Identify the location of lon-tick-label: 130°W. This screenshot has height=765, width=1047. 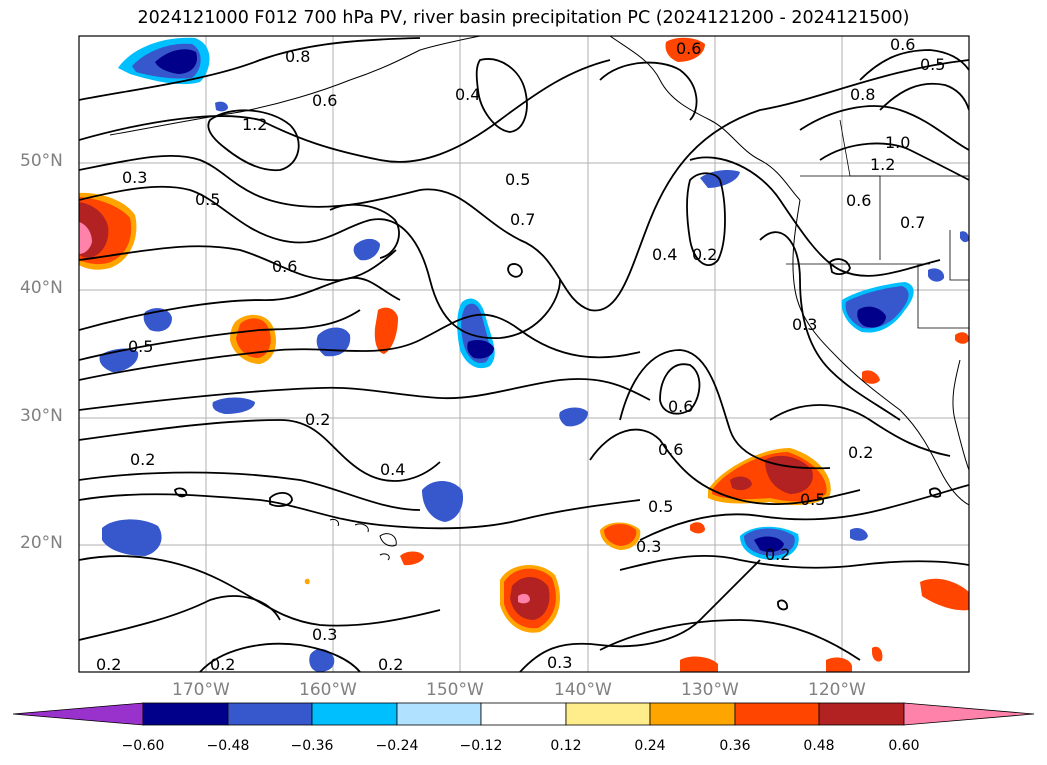
(710, 690).